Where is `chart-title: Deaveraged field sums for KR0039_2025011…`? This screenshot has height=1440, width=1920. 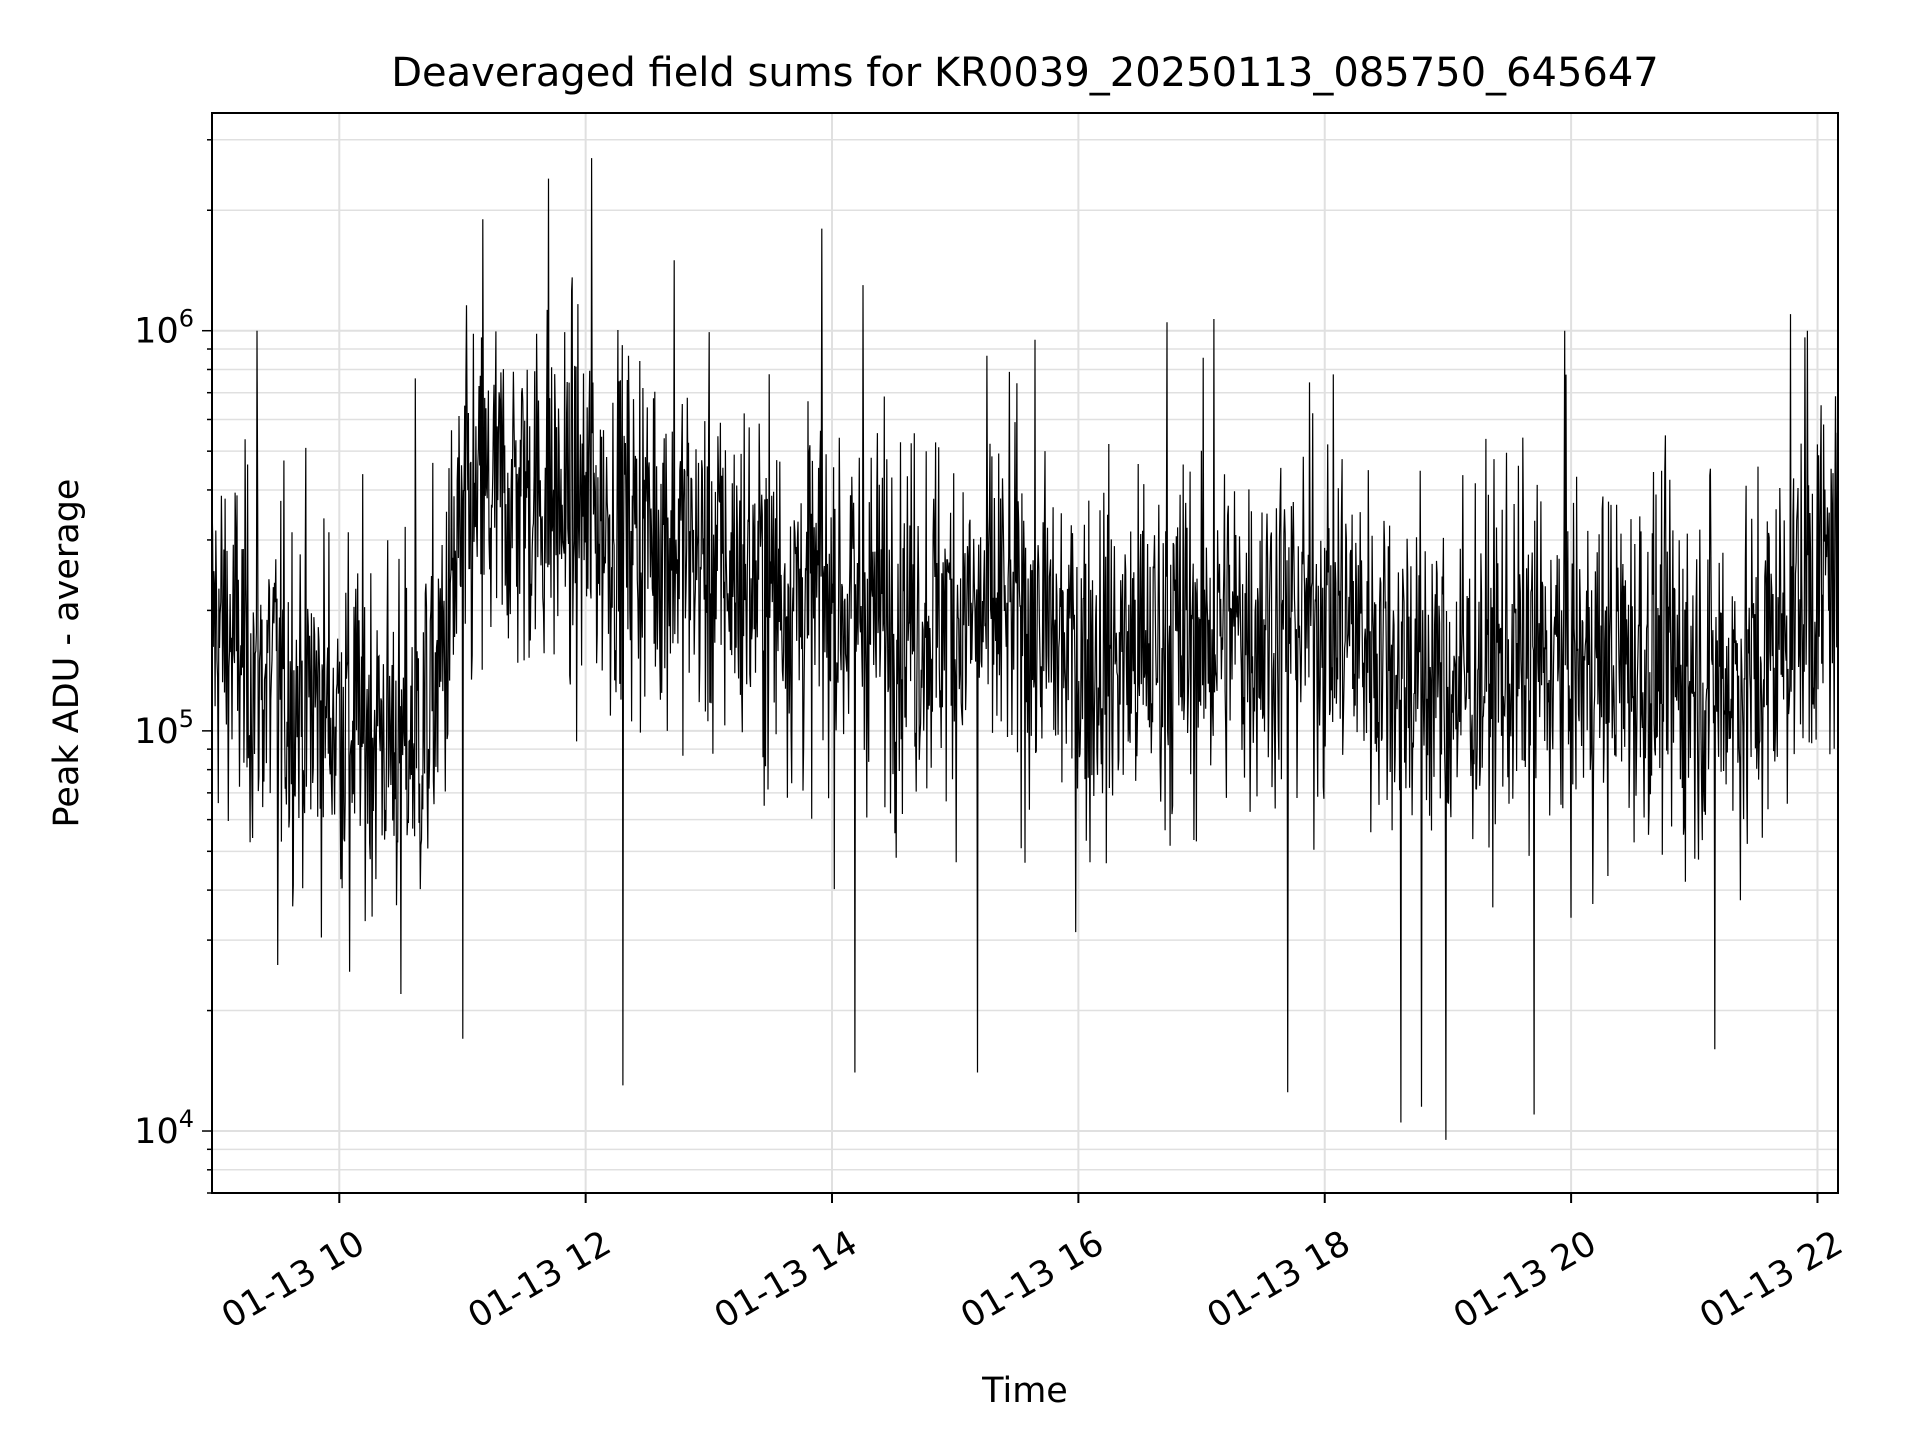 chart-title: Deaveraged field sums for KR0039_2025011… is located at coordinates (1025, 73).